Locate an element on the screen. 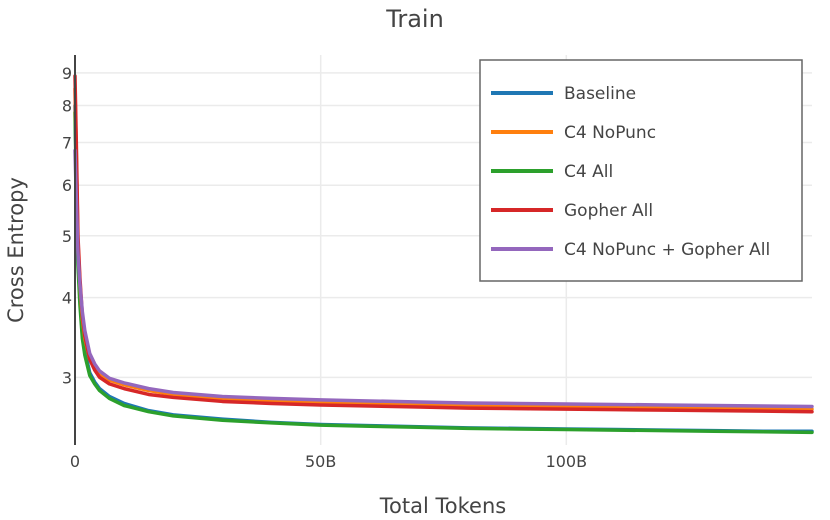  y-tick-label: 6 is located at coordinates (67, 185).